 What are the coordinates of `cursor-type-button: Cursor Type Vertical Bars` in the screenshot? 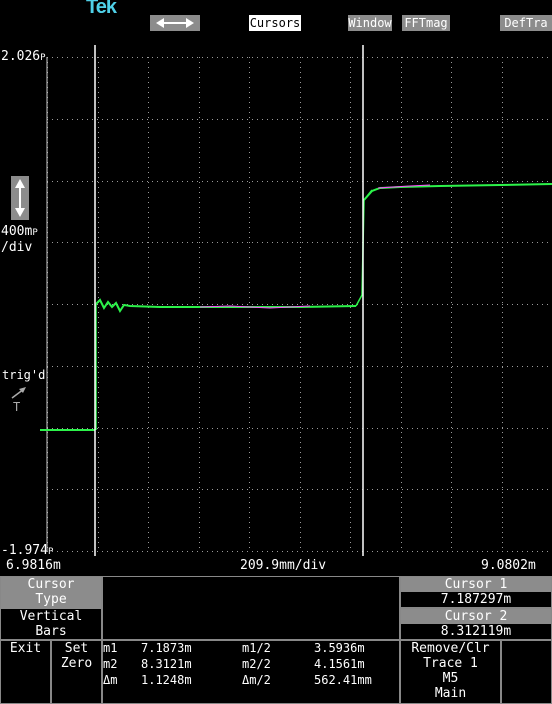 It's located at (51, 608).